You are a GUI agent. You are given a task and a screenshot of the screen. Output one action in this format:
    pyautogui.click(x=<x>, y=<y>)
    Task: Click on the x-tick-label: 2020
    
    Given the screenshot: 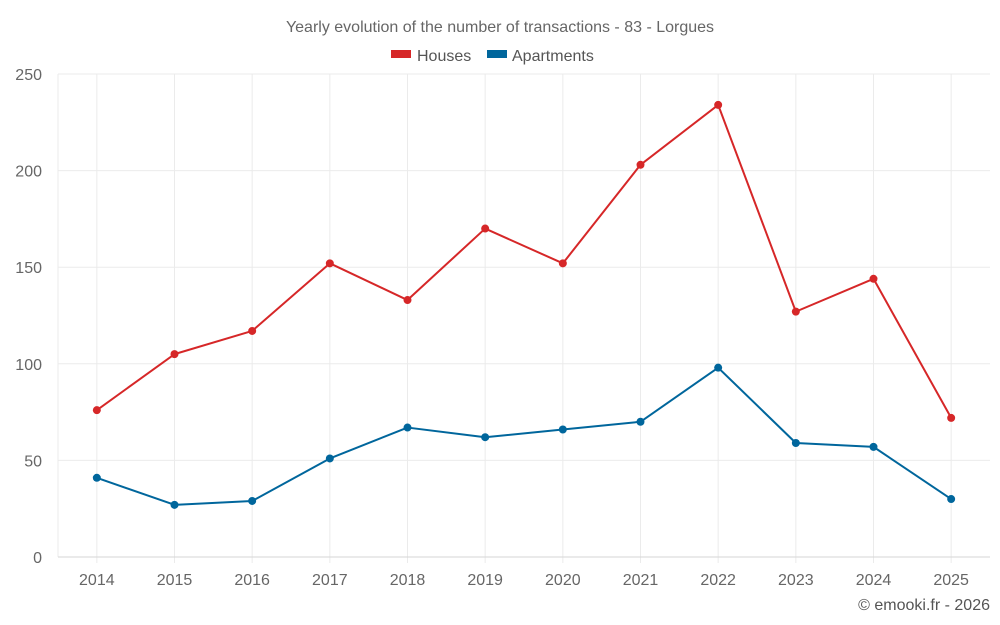 What is the action you would take?
    pyautogui.click(x=563, y=580)
    